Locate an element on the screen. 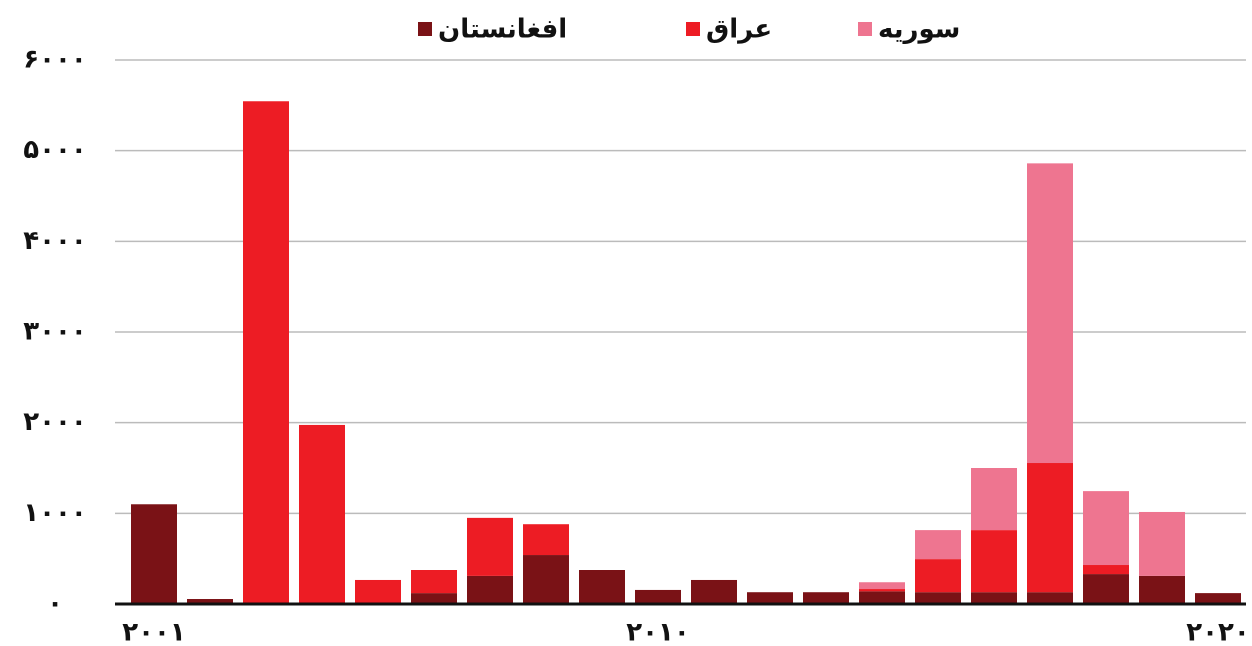  legend-label: افغانستان is located at coordinates (502, 30).